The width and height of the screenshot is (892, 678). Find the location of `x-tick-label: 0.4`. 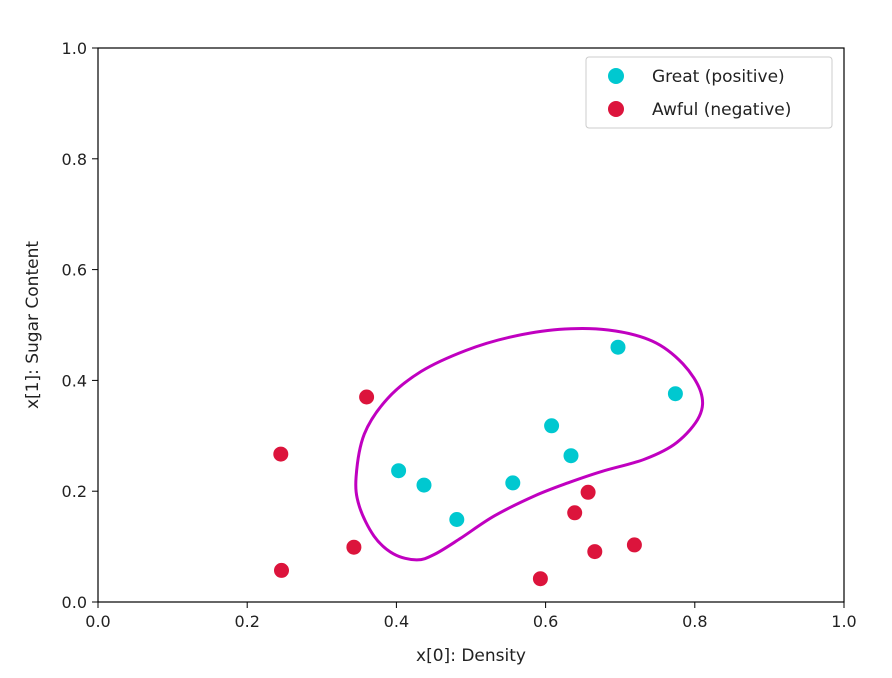

x-tick-label: 0.4 is located at coordinates (396, 621).